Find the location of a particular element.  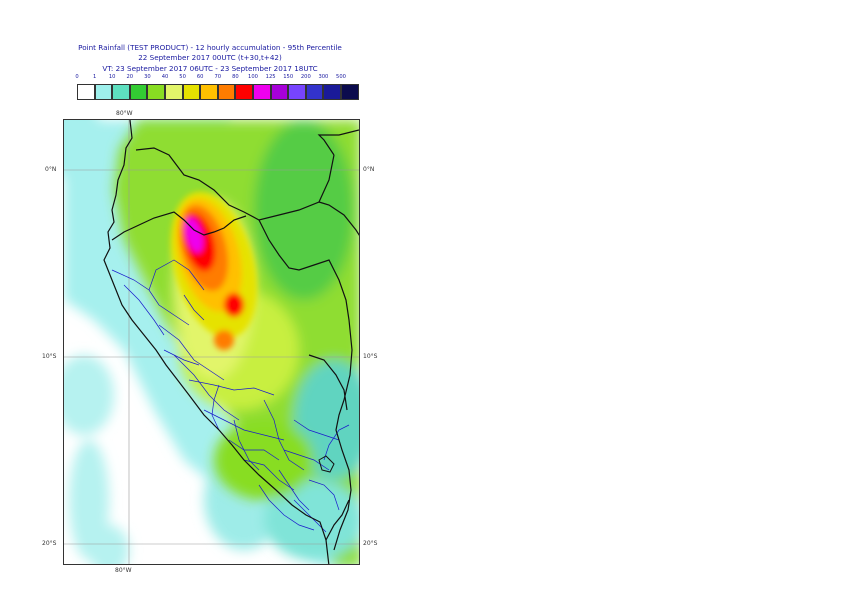

legend-tick-label: 500 is located at coordinates (341, 77).